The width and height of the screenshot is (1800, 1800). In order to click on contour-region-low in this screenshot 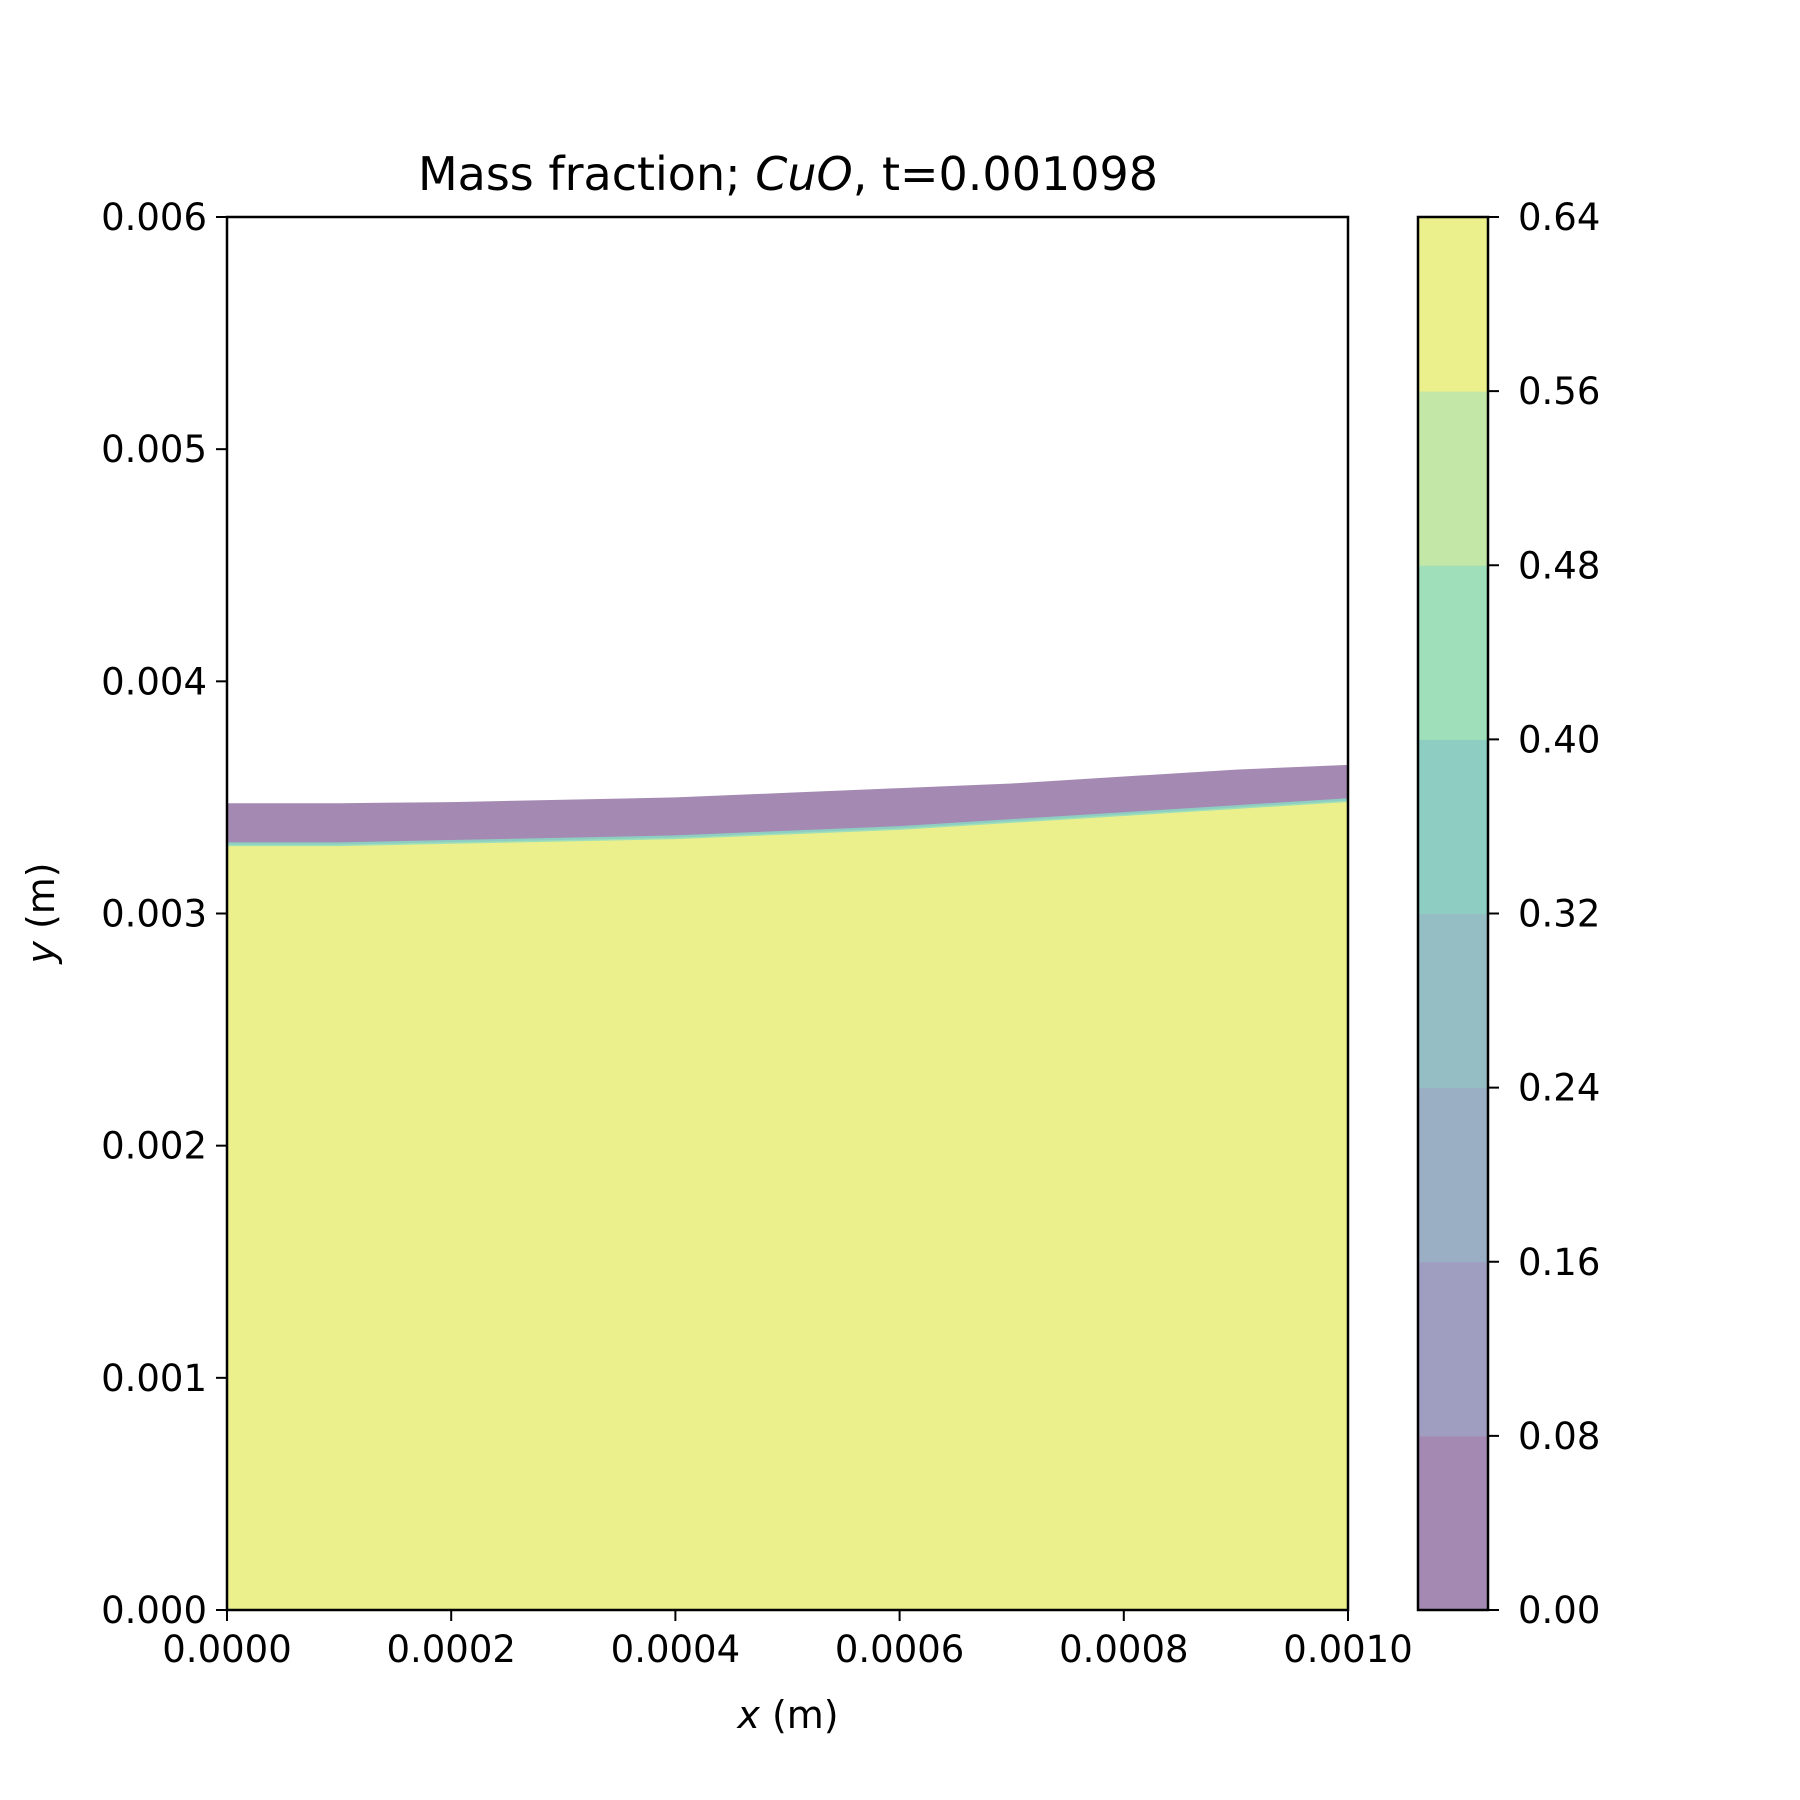, I will do `click(787, 804)`.